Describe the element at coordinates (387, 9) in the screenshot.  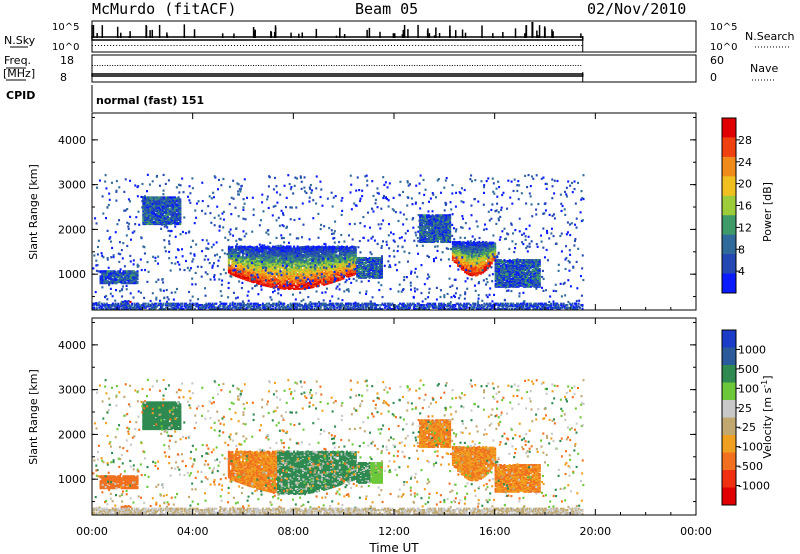
I see `beam-title: Beam 05` at that location.